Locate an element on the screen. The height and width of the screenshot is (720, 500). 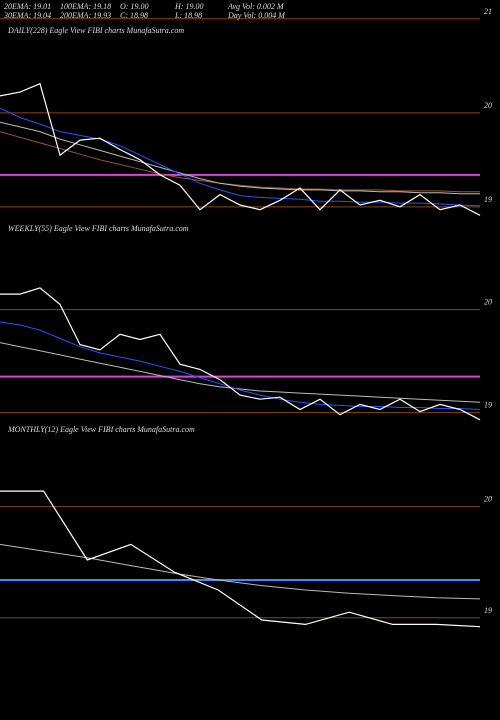
y-tick-label: 21 is located at coordinates (488, 11).